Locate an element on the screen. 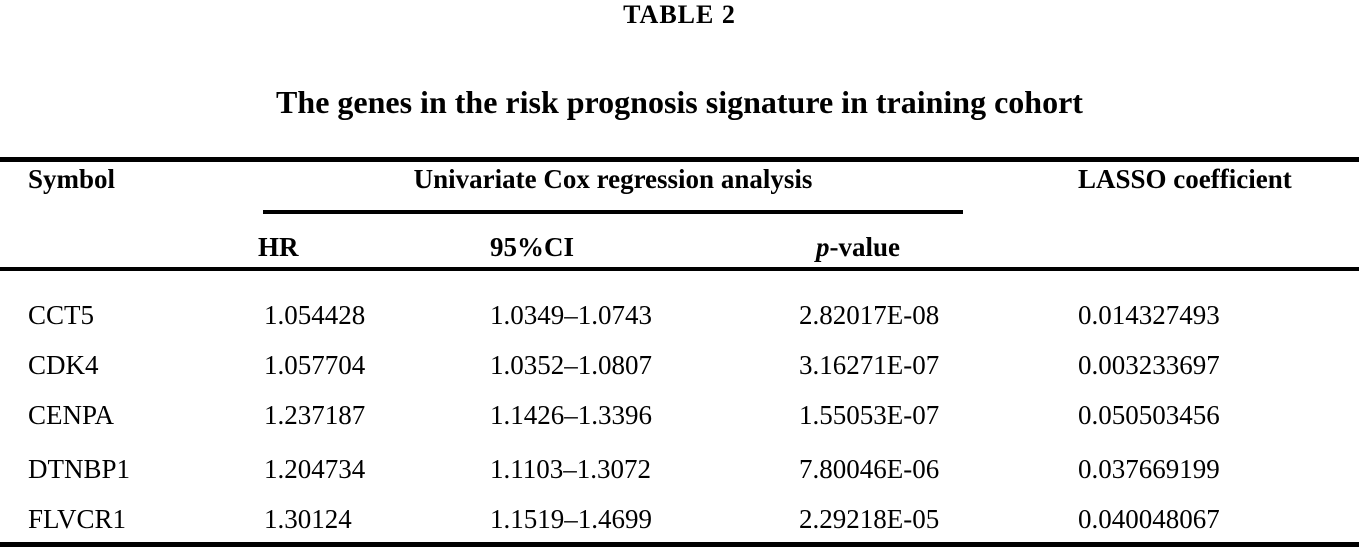  cell-lasso: 0.040048067 is located at coordinates (1149, 519).